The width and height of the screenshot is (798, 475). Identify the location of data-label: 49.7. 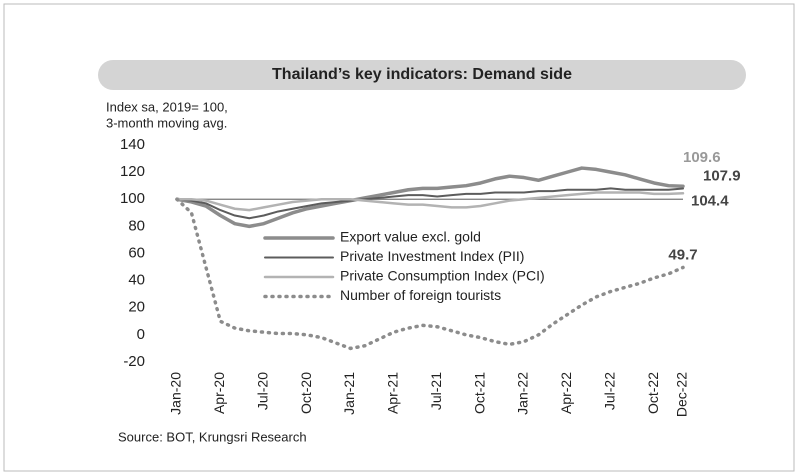
(682, 254).